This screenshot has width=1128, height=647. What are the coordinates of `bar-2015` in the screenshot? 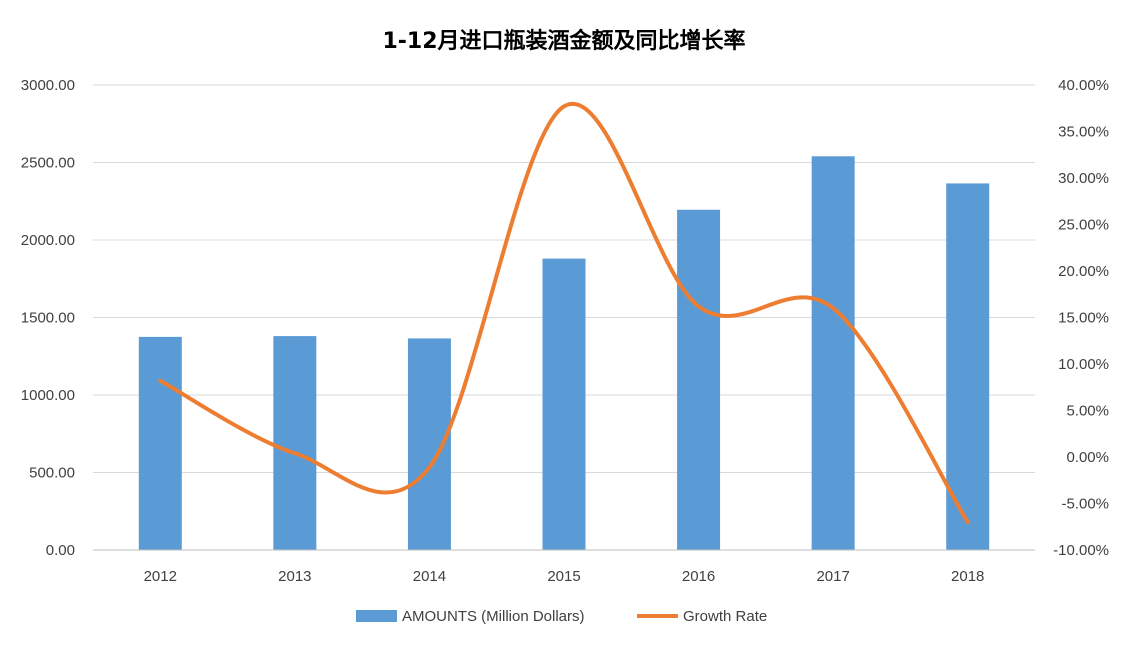 It's located at (564, 404).